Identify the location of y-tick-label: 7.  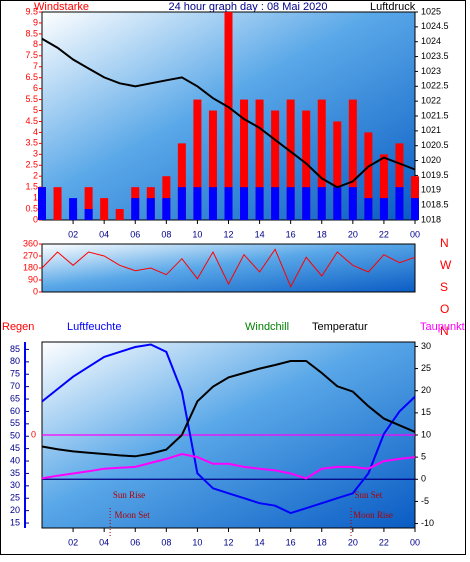
(35, 66).